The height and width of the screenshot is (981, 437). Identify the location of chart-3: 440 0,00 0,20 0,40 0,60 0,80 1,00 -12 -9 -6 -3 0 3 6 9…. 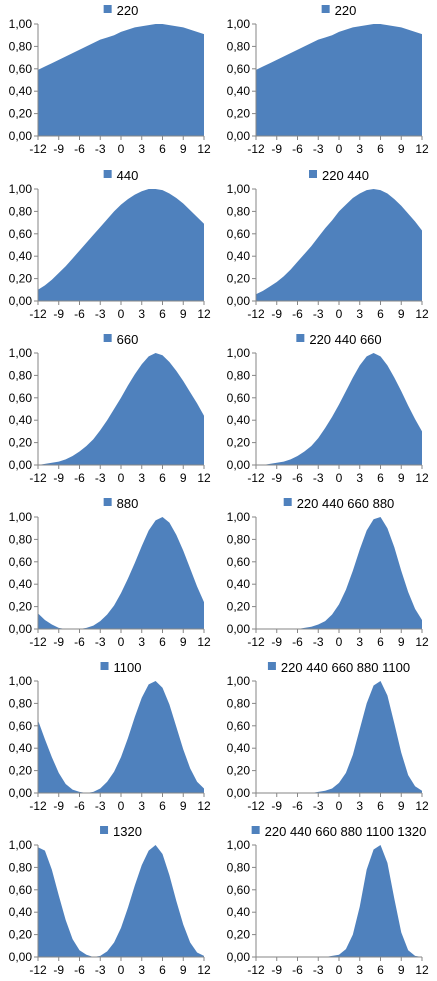
(110, 244).